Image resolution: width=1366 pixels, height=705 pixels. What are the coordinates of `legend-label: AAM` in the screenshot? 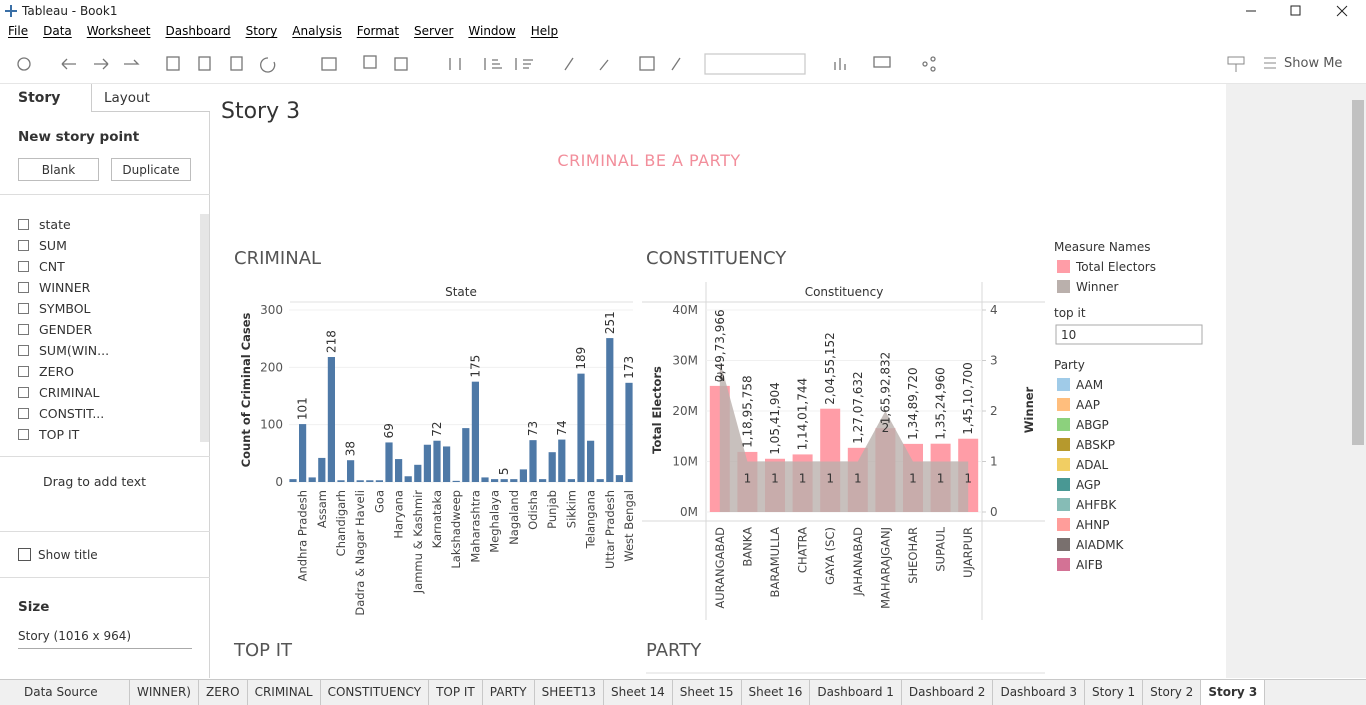 It's located at (1089, 385).